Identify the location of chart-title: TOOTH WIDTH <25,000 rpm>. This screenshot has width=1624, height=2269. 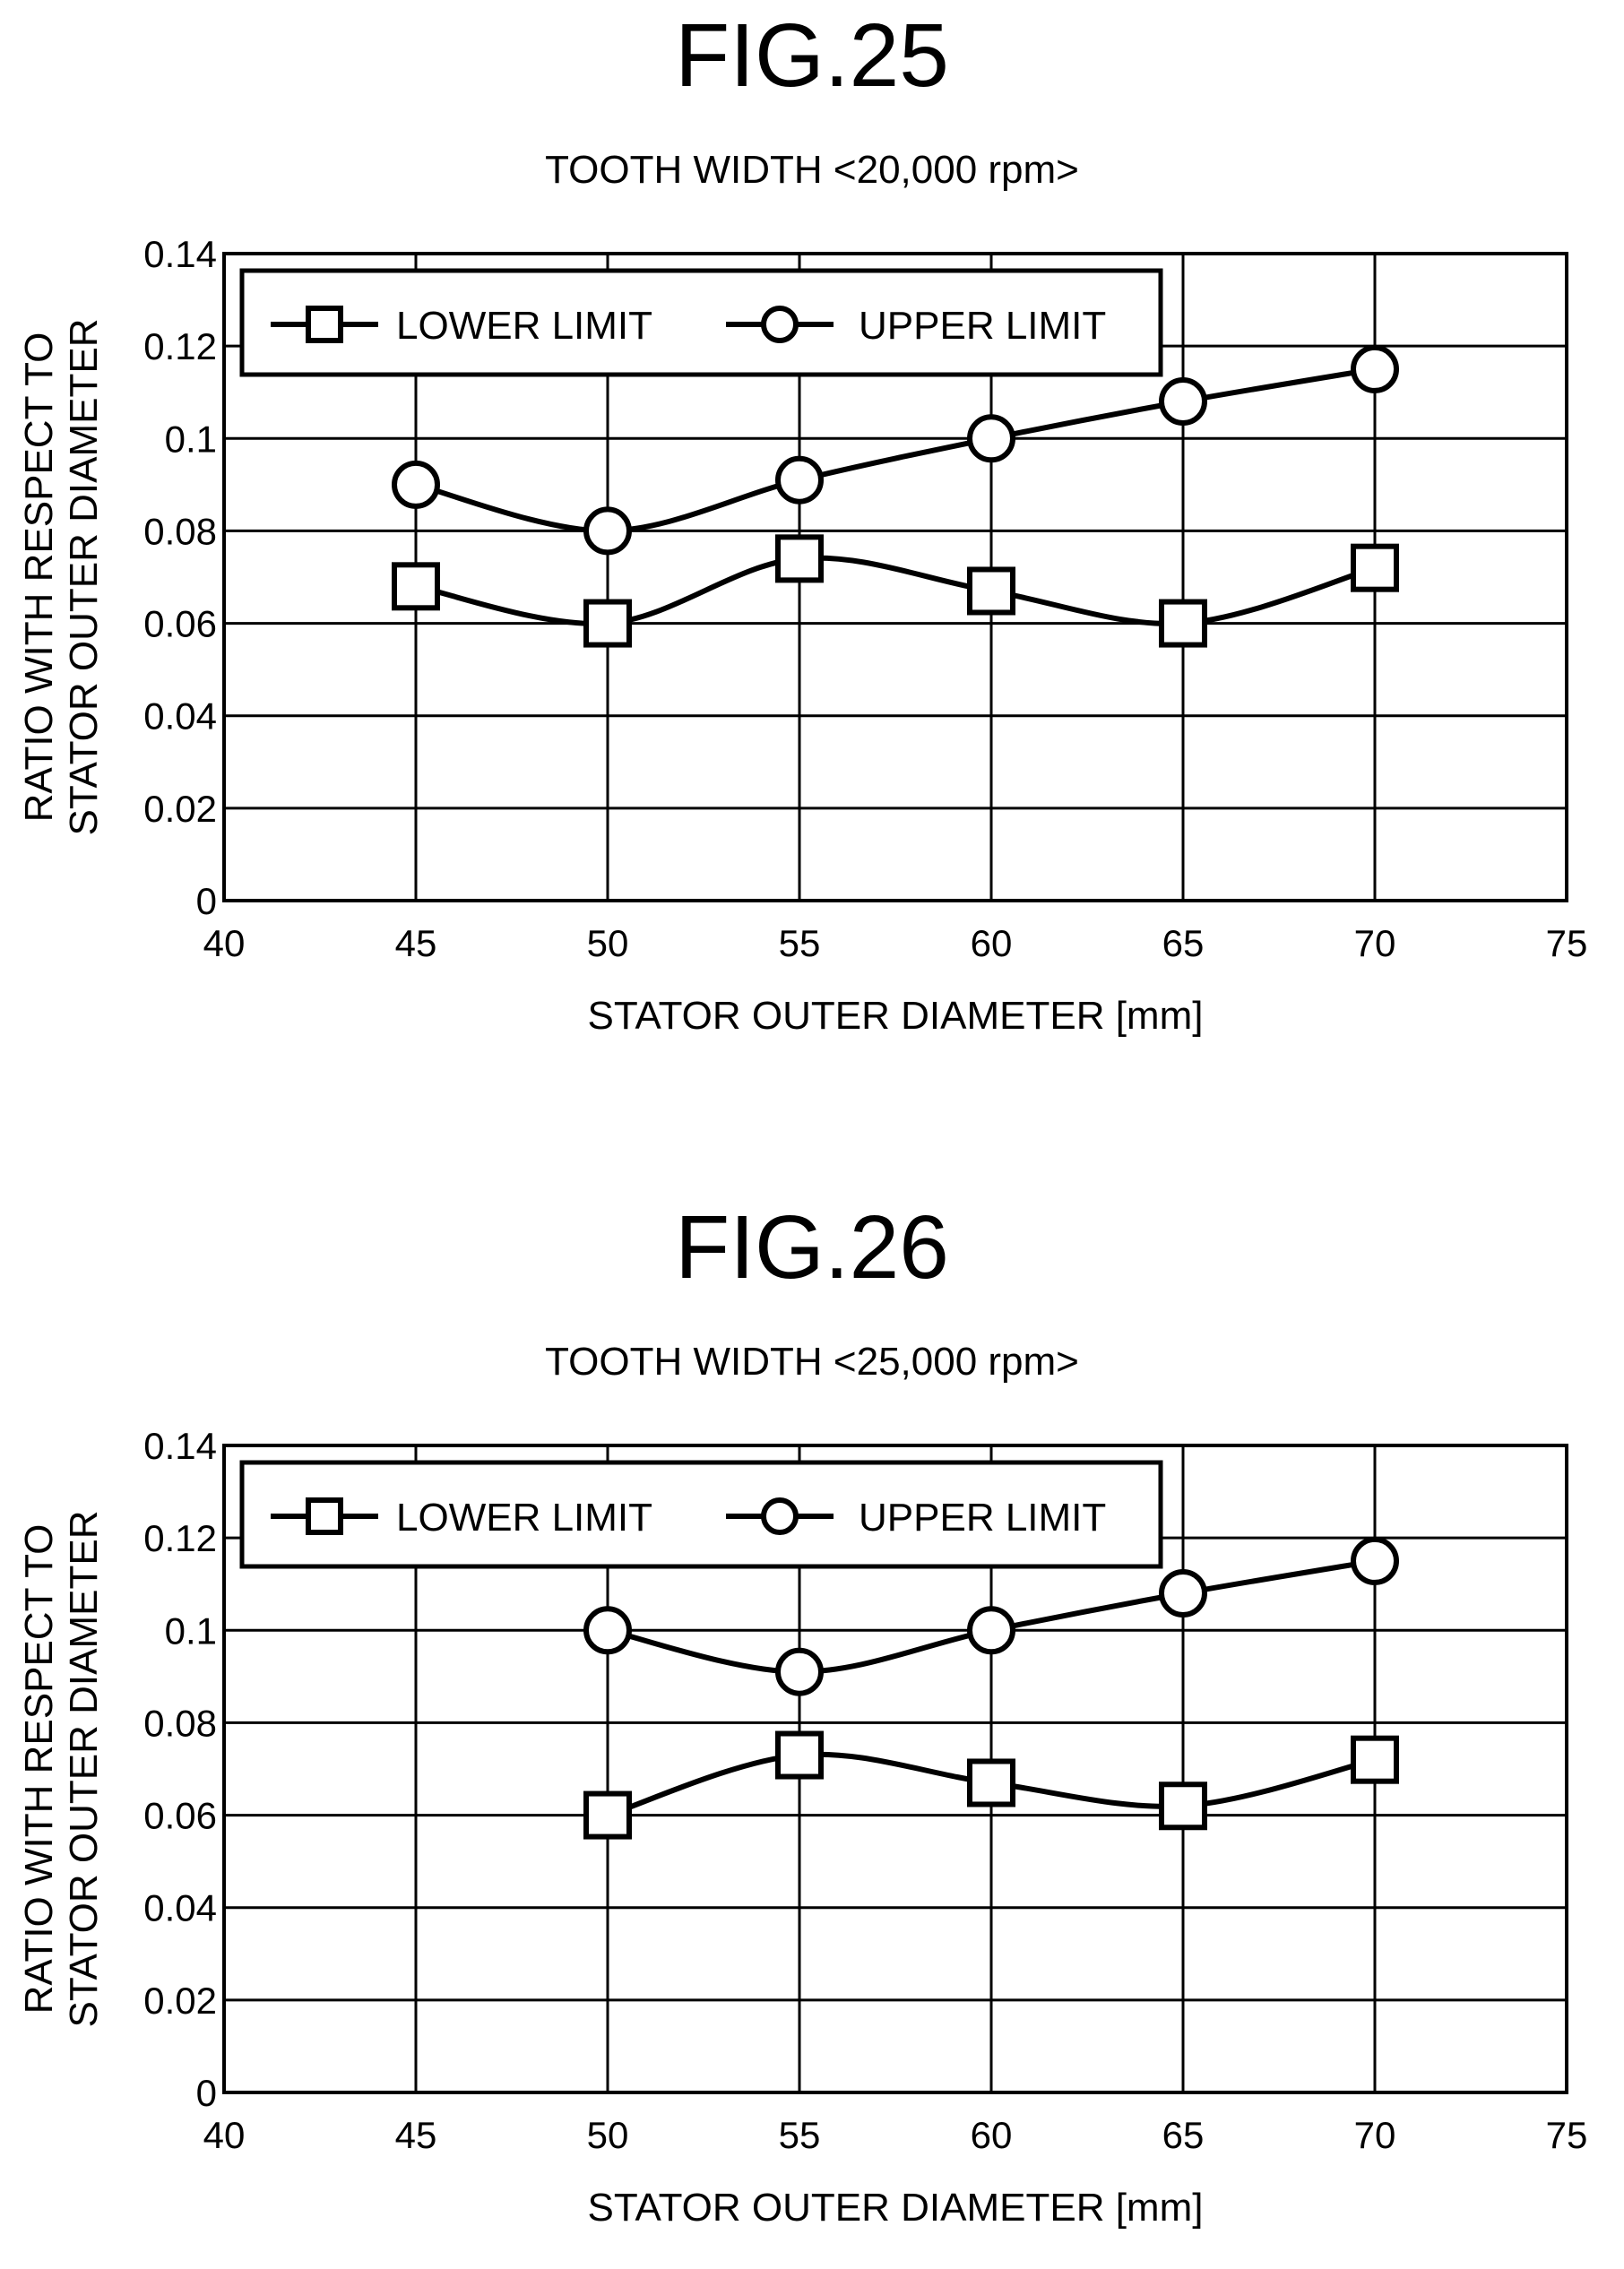
(812, 1362).